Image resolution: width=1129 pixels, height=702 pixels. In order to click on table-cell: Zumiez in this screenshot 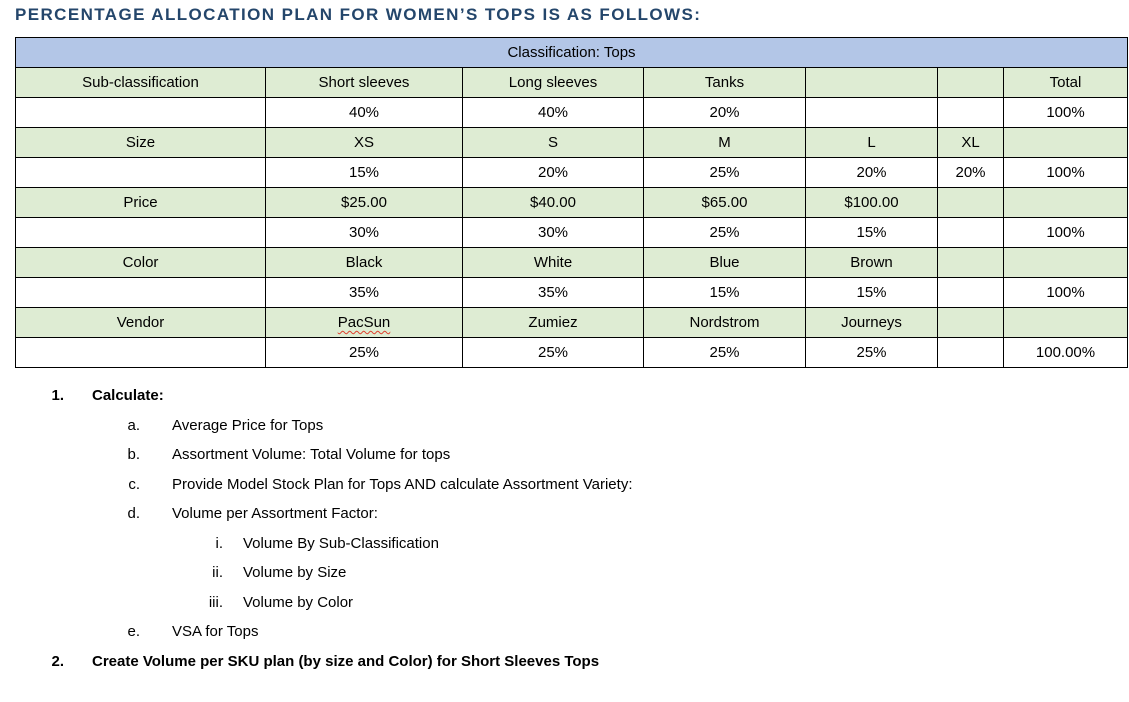, I will do `click(553, 322)`.